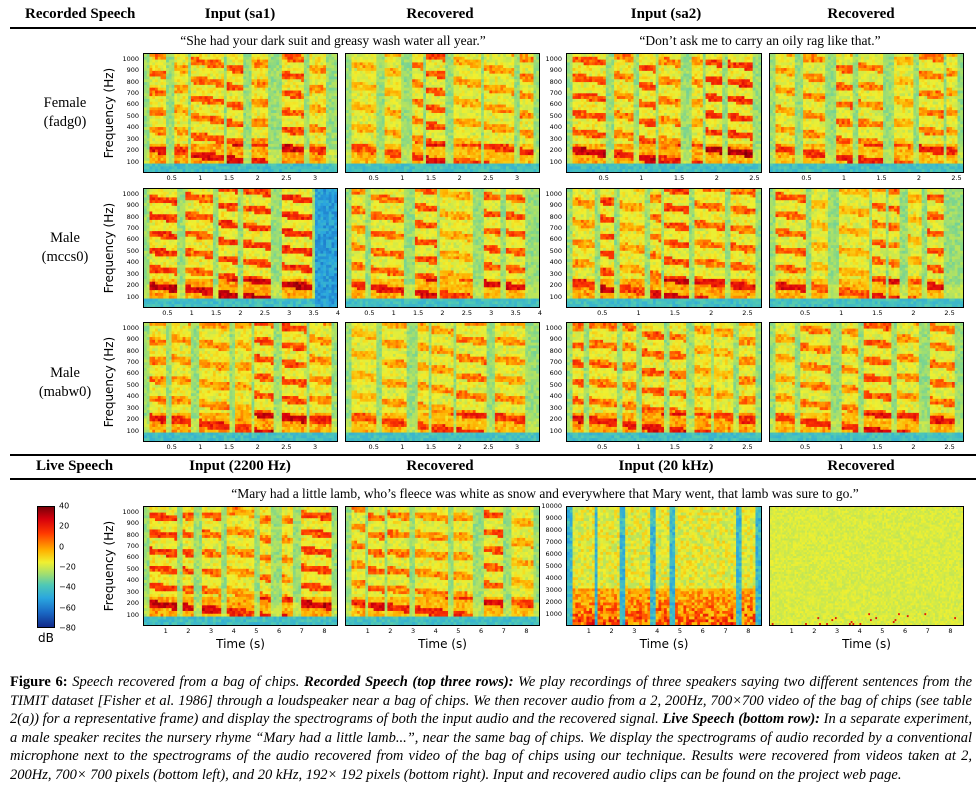 This screenshot has width=978, height=810. I want to click on y-tick-label: 4000, so click(553, 578).